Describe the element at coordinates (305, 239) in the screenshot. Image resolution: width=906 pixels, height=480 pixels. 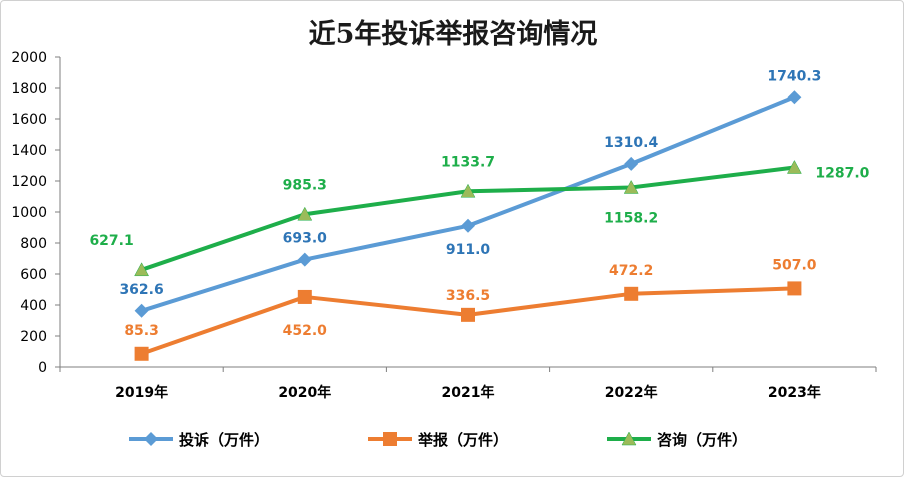
I see `complaint-data-label: 693.0` at that location.